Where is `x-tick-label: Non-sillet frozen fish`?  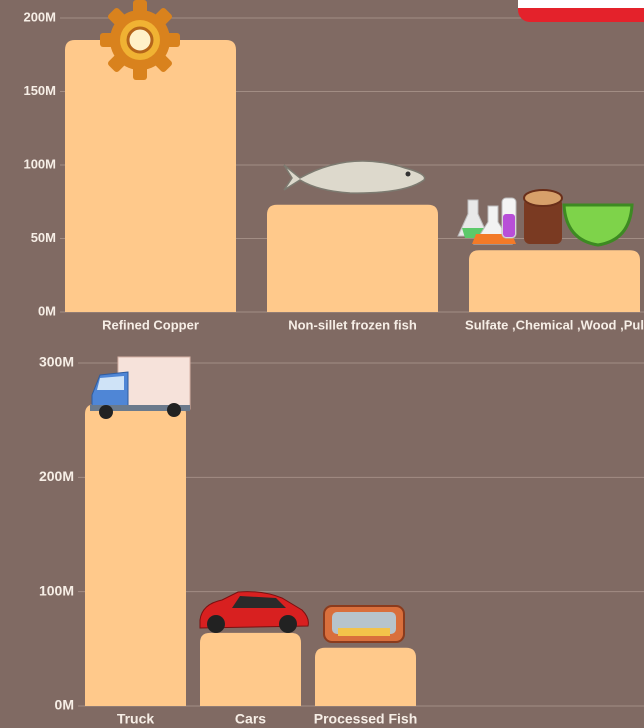 x-tick-label: Non-sillet frozen fish is located at coordinates (352, 324).